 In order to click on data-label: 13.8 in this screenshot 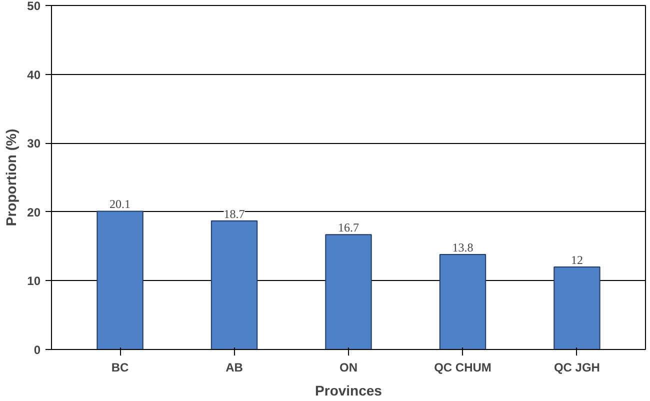, I will do `click(463, 247)`.